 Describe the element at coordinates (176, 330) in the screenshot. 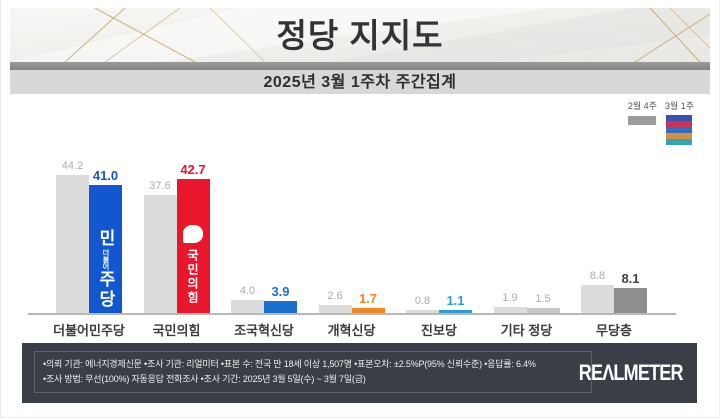

I see `category-label: 국민의힘` at that location.